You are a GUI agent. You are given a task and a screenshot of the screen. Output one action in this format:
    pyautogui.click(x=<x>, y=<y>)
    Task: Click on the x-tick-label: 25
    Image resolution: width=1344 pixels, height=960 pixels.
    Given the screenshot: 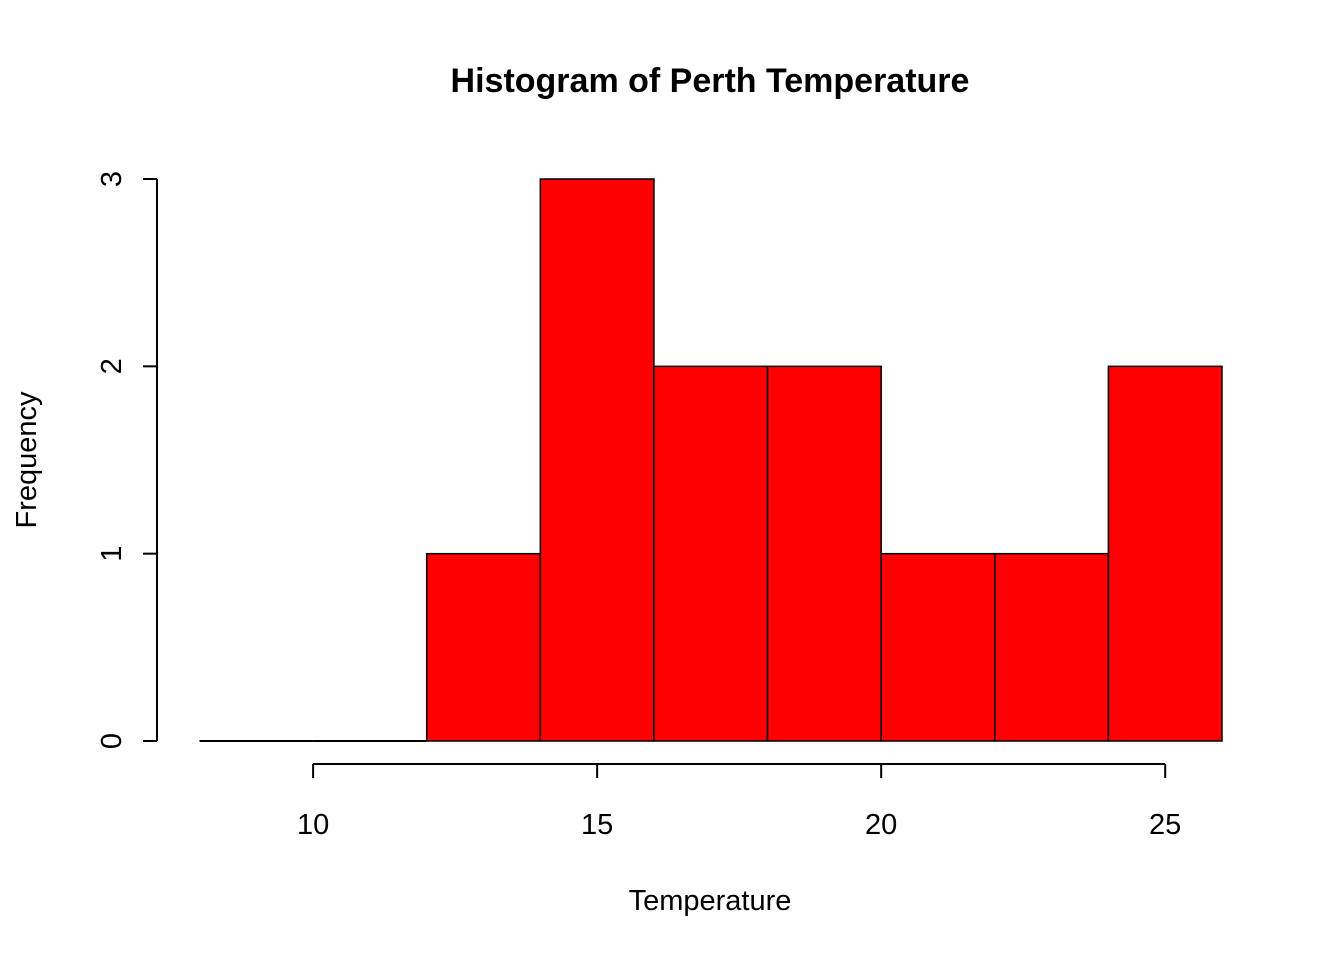 What is the action you would take?
    pyautogui.click(x=1165, y=825)
    